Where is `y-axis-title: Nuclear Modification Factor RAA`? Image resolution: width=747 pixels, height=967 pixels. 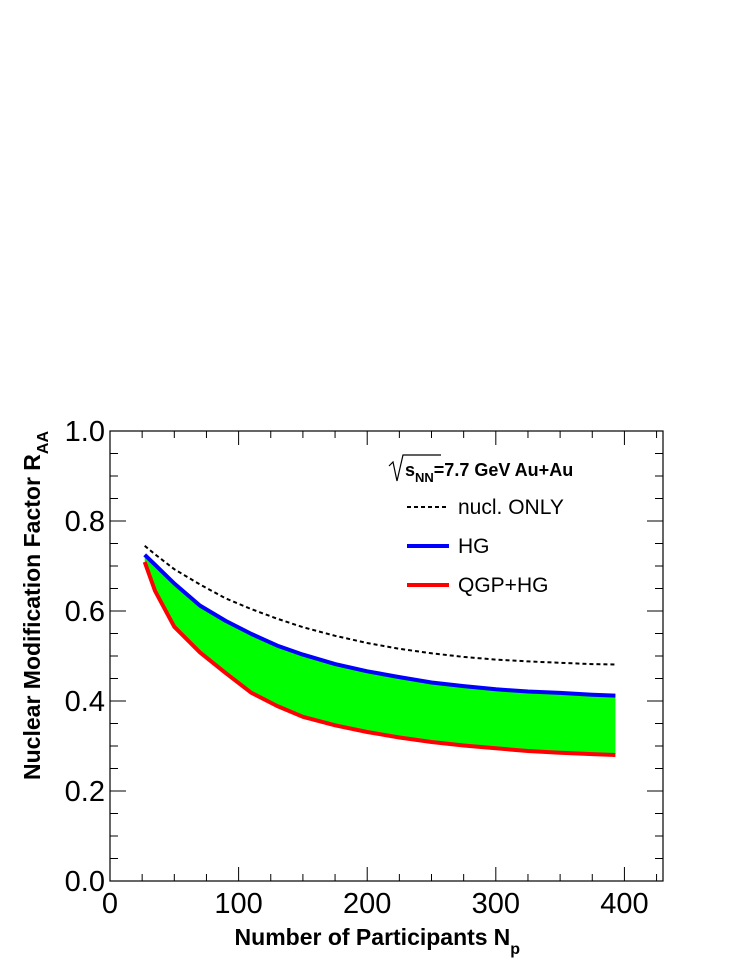 y-axis-title: Nuclear Modification Factor RAA is located at coordinates (35, 605).